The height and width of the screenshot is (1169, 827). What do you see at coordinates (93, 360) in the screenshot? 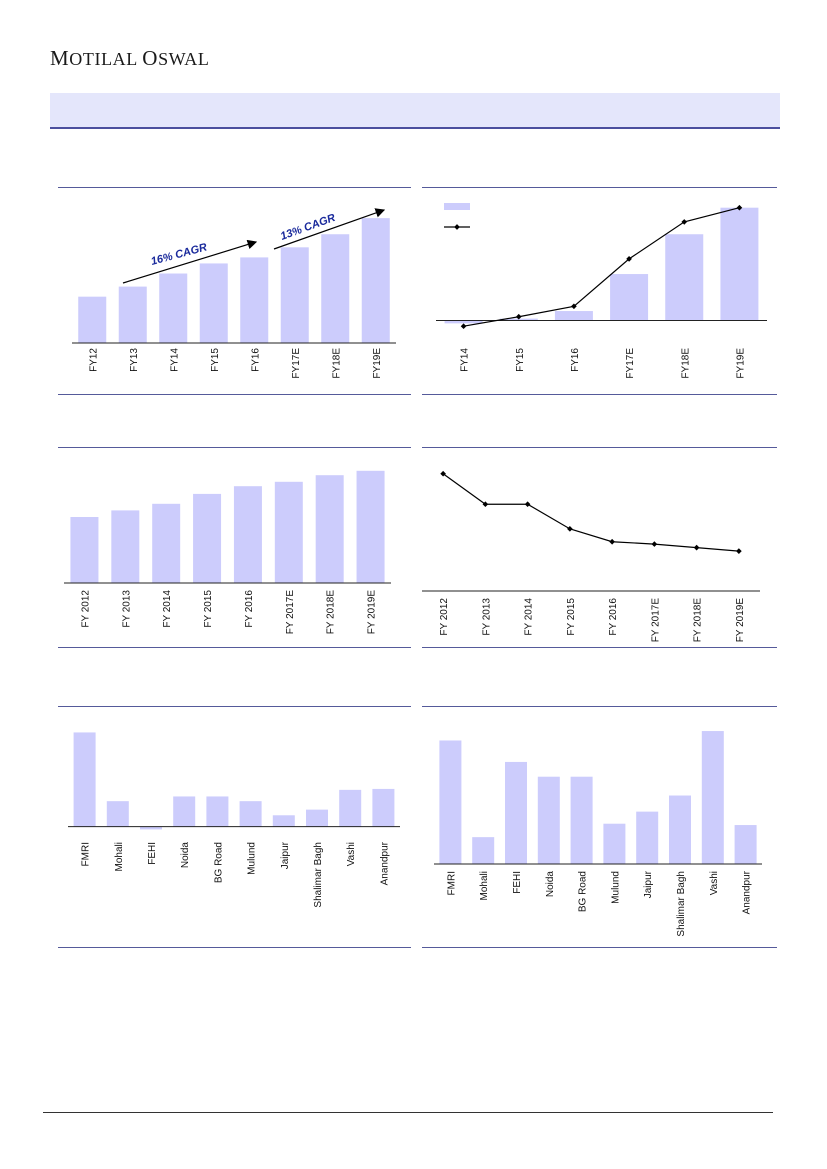
I see `c1-tick-label-0: FY12` at bounding box center [93, 360].